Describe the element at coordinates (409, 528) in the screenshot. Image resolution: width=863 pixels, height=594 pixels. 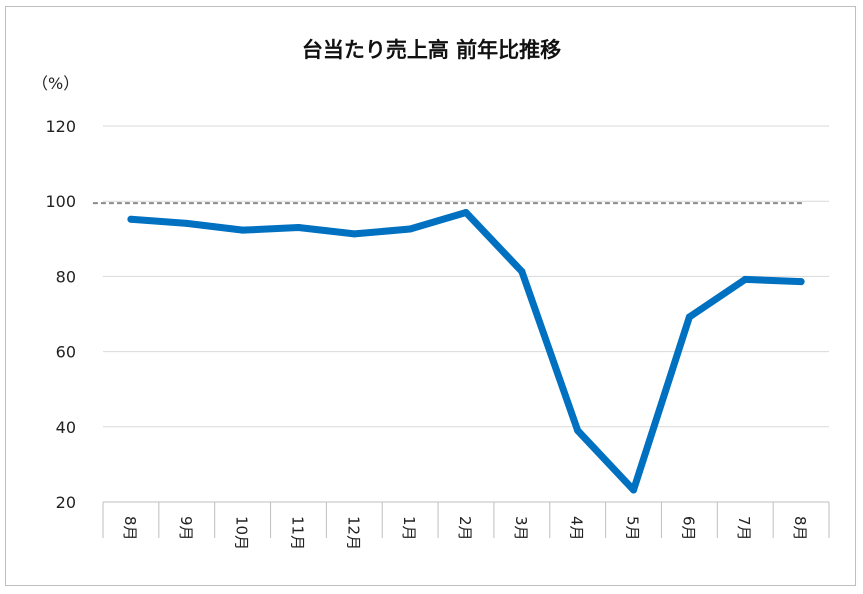
I see `x-tick-label: 1月` at that location.